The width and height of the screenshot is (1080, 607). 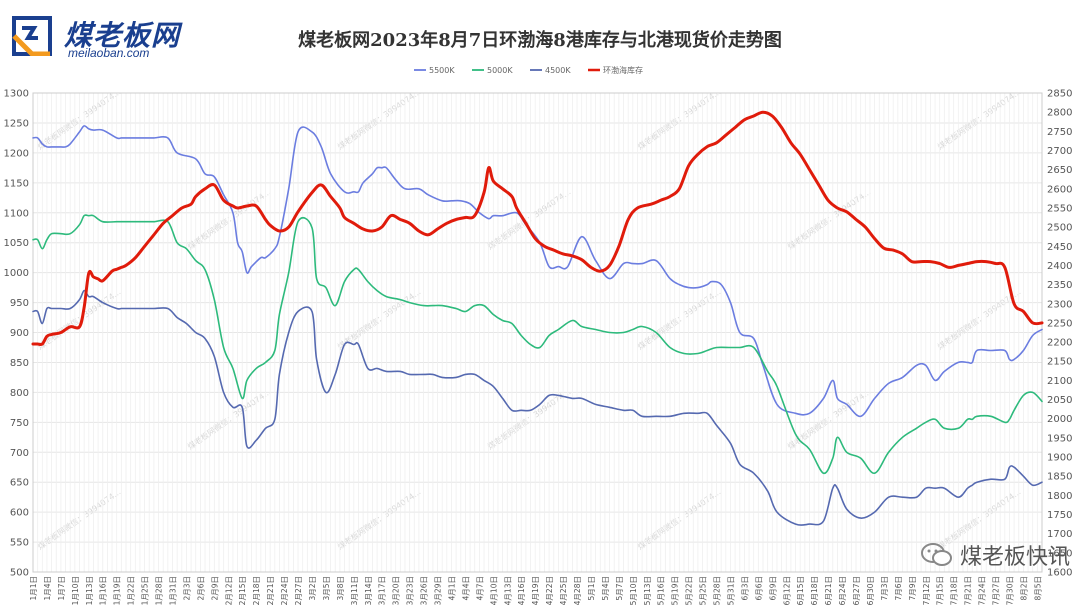 I want to click on x-tick-label: 3月17日, so click(x=382, y=590).